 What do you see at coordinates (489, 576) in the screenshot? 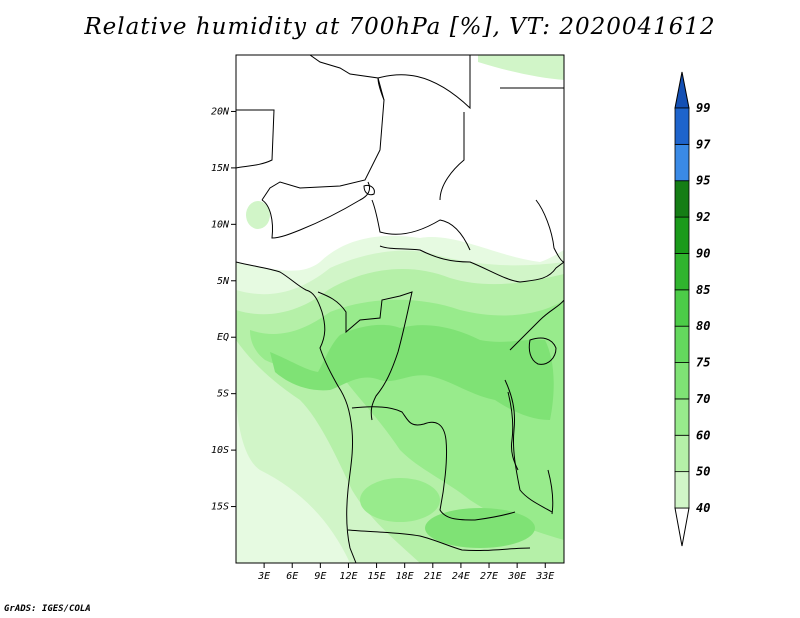
I see `lon-tick-label: 27E` at bounding box center [489, 576].